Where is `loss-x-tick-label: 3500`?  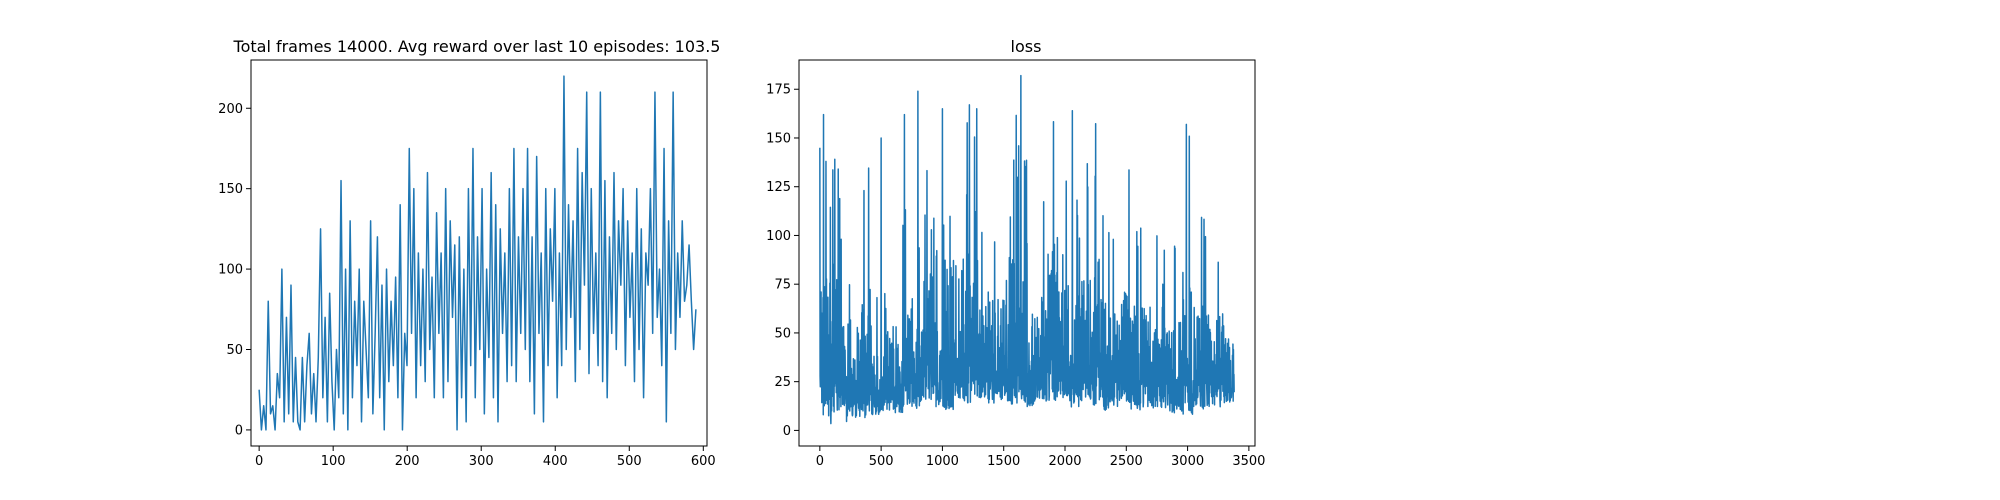 loss-x-tick-label: 3500 is located at coordinates (1248, 461).